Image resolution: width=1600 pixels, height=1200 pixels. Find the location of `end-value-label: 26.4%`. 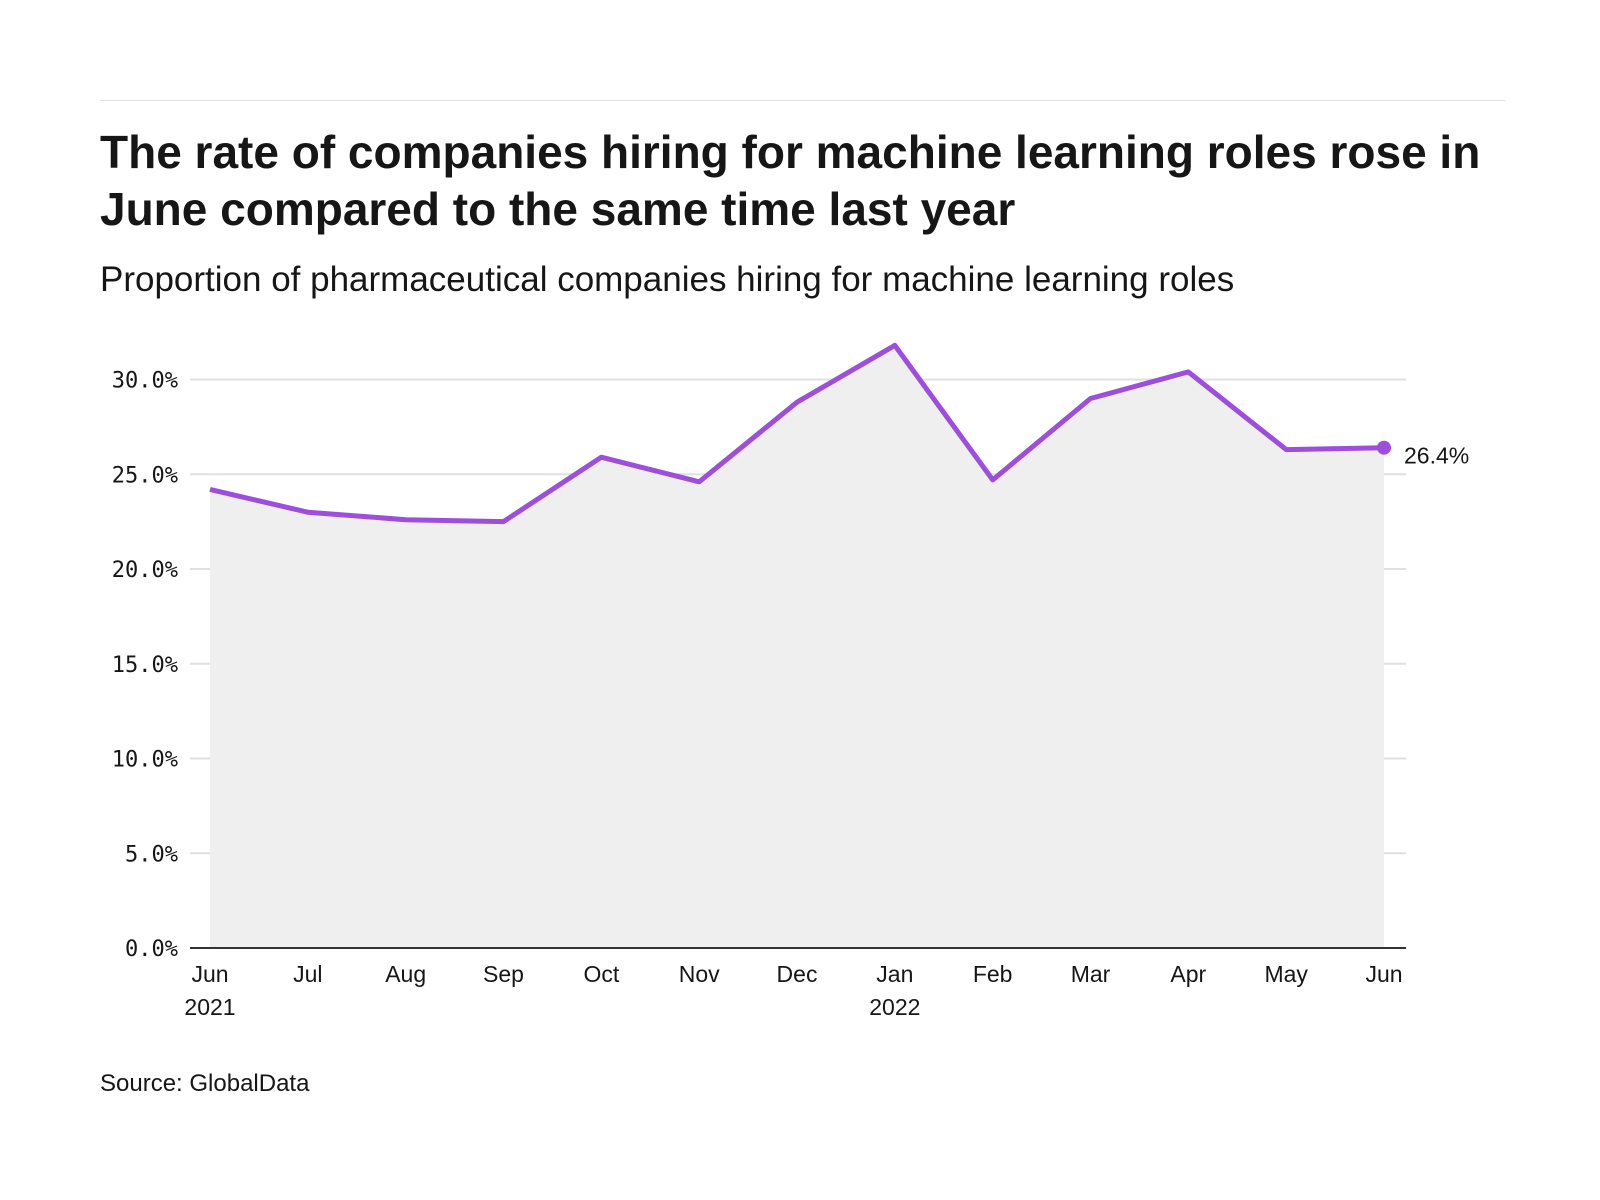

end-value-label: 26.4% is located at coordinates (1436, 456).